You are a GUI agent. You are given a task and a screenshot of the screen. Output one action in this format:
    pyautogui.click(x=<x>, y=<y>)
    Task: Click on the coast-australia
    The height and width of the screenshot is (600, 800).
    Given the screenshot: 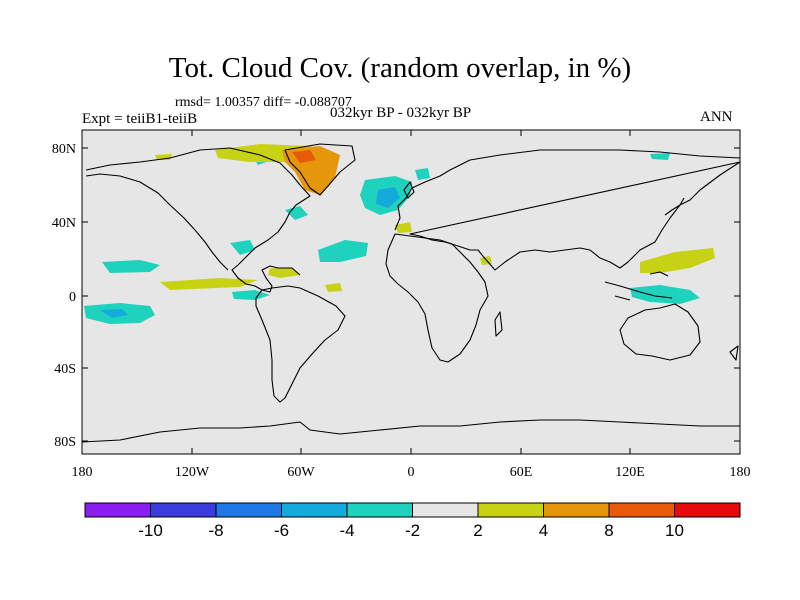 What is the action you would take?
    pyautogui.click(x=660, y=332)
    